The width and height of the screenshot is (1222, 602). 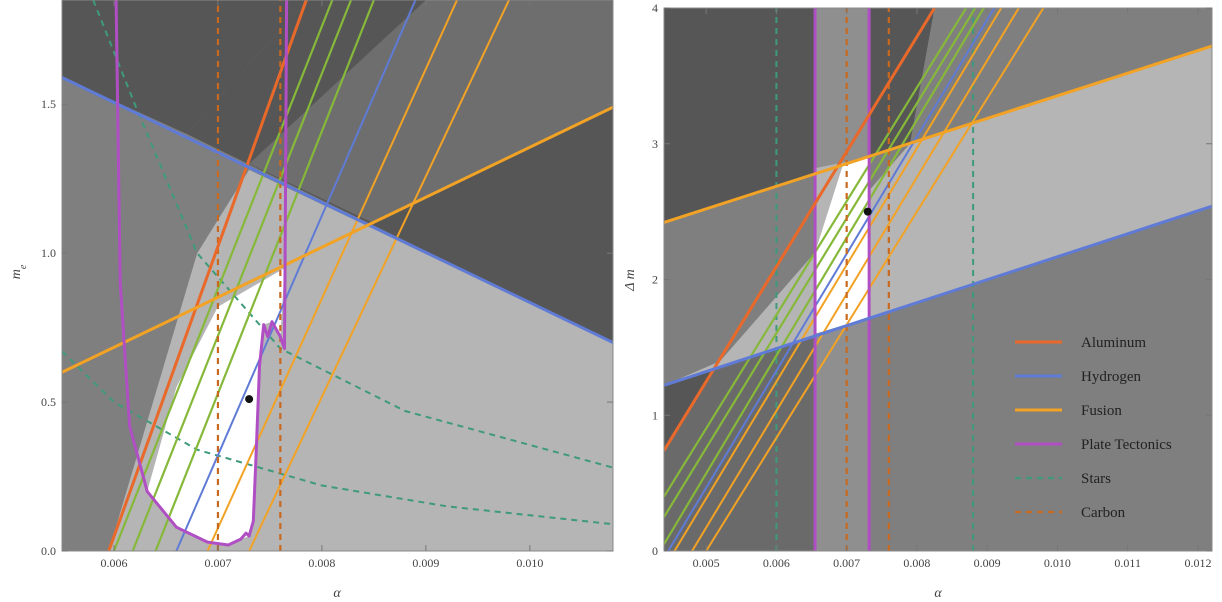 What do you see at coordinates (1127, 563) in the screenshot?
I see `right-x-tick-label: 0.011` at bounding box center [1127, 563].